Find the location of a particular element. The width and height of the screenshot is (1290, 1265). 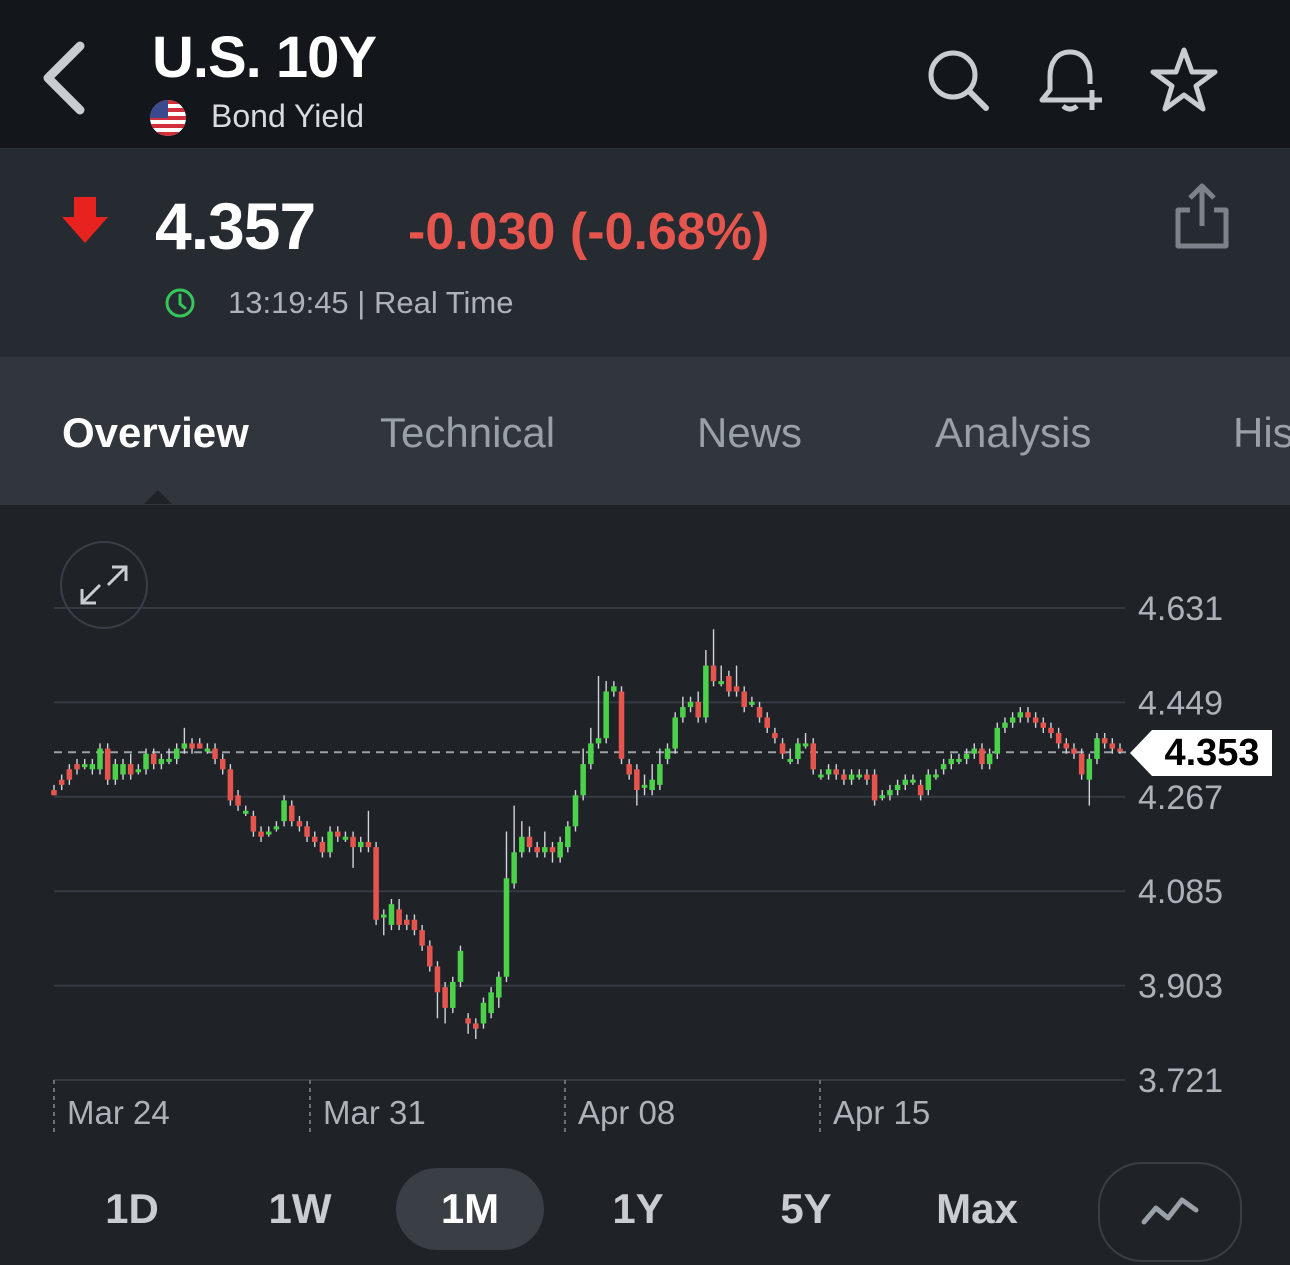

range-5y: 5Y is located at coordinates (806, 1208).